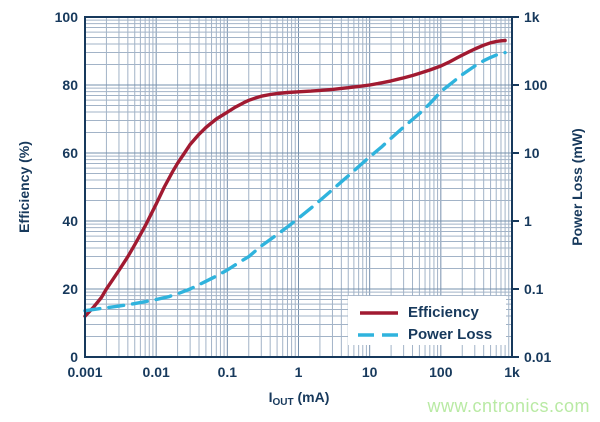 The image size is (600, 422). I want to click on watermark-text: www.cntronics.com, so click(508, 406).